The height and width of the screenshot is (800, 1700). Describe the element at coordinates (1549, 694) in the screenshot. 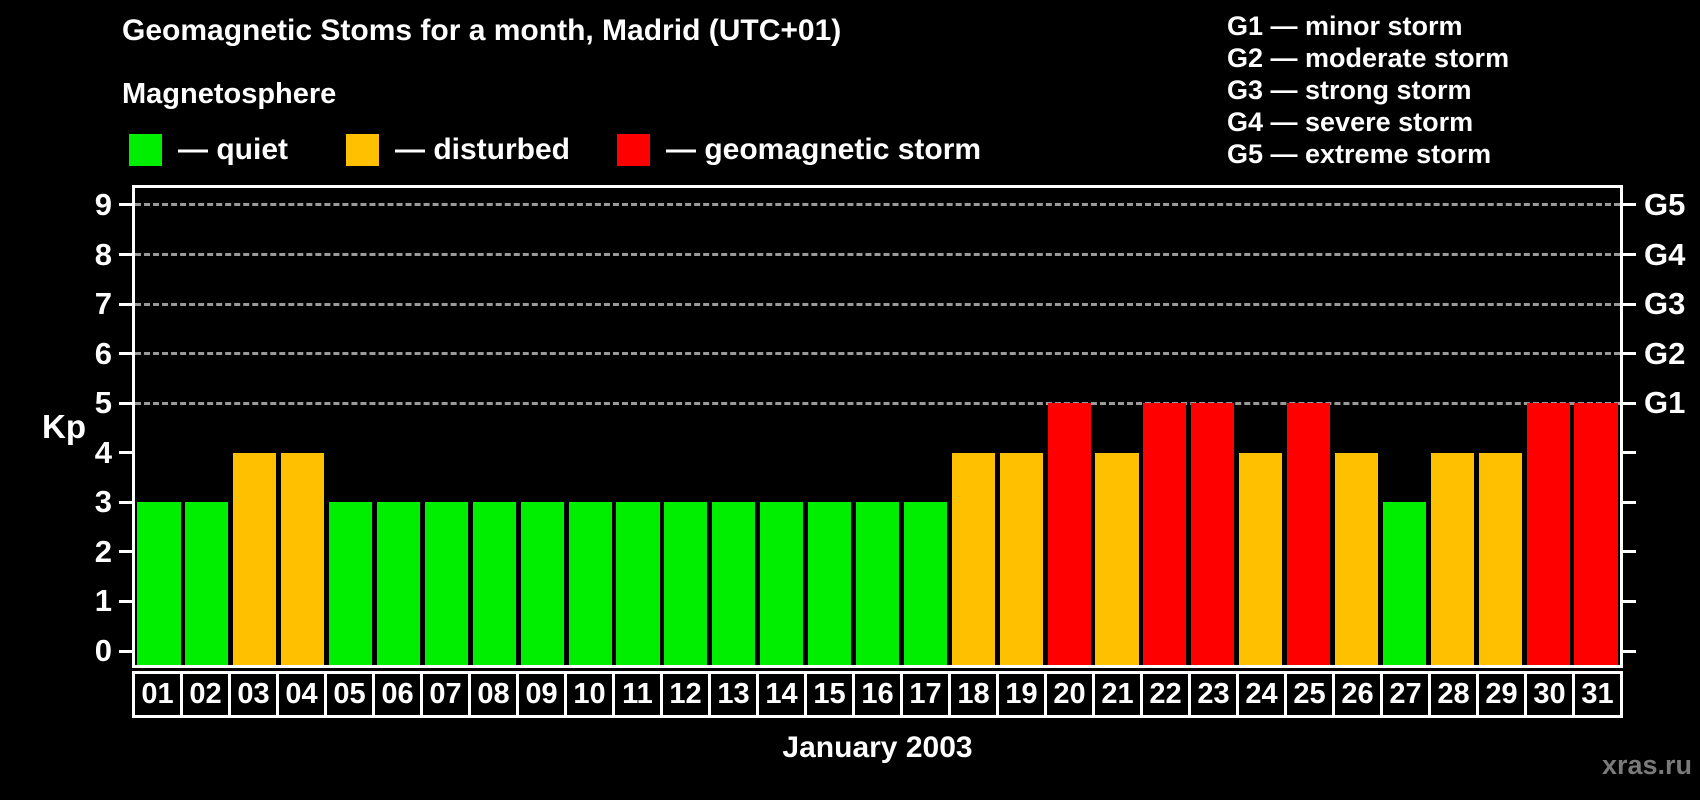

I see `day-label-30: 30` at that location.